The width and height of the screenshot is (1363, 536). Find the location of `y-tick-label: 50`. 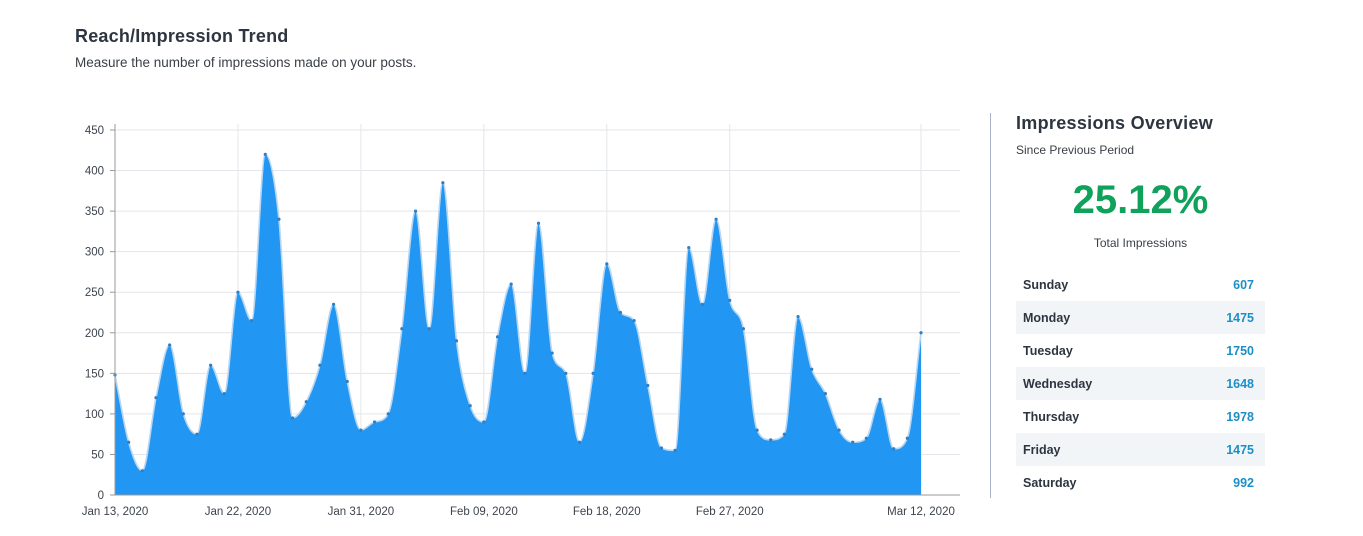

y-tick-label: 50 is located at coordinates (97, 455).